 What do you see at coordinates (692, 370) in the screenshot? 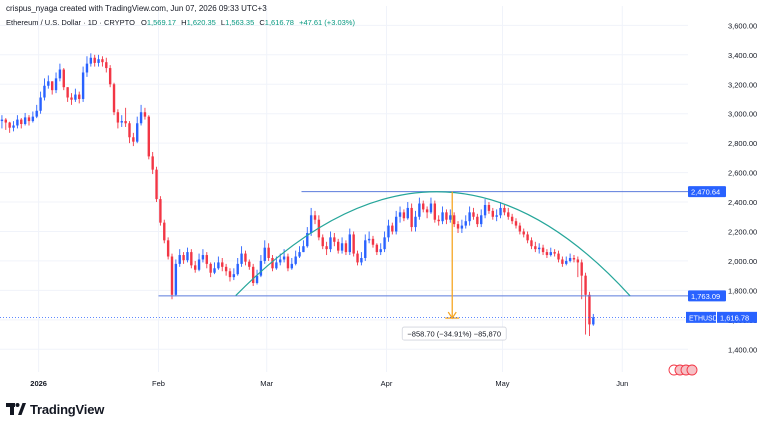
I see `event-marker-icon` at bounding box center [692, 370].